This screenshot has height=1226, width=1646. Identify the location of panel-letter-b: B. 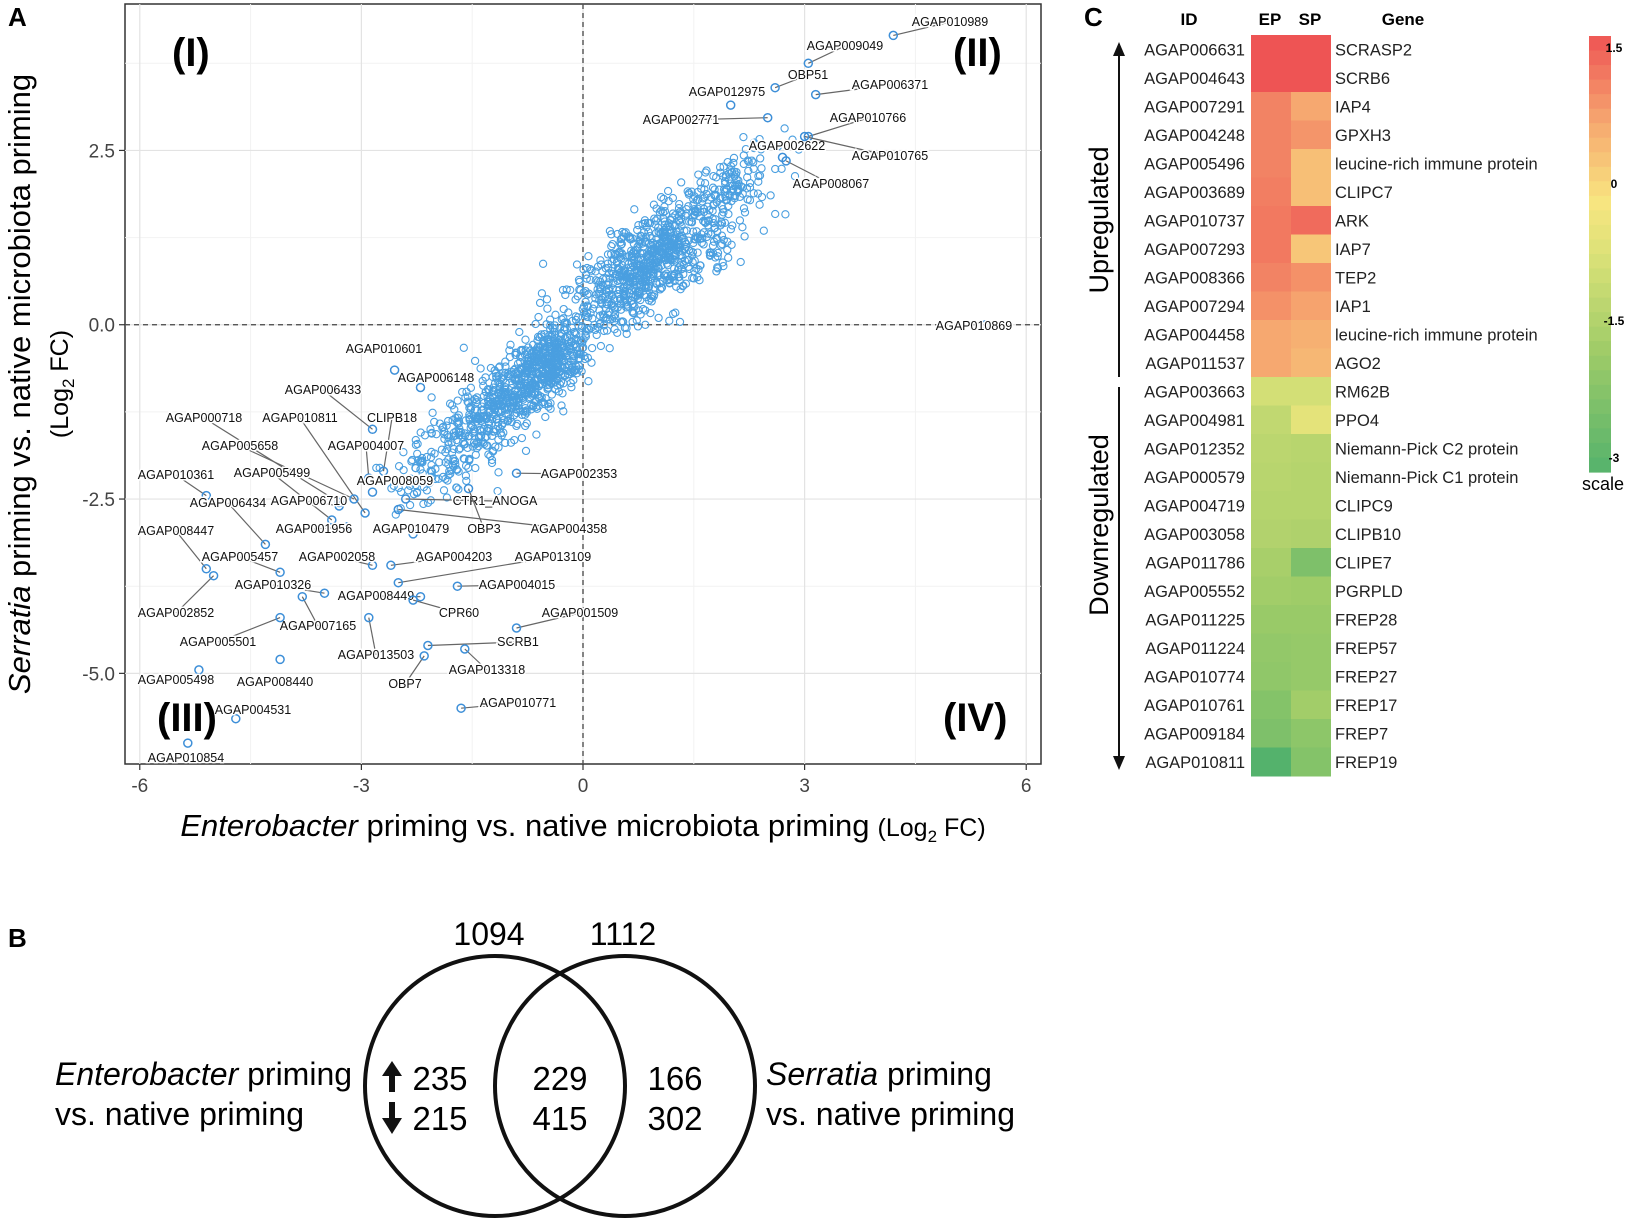
(17, 938).